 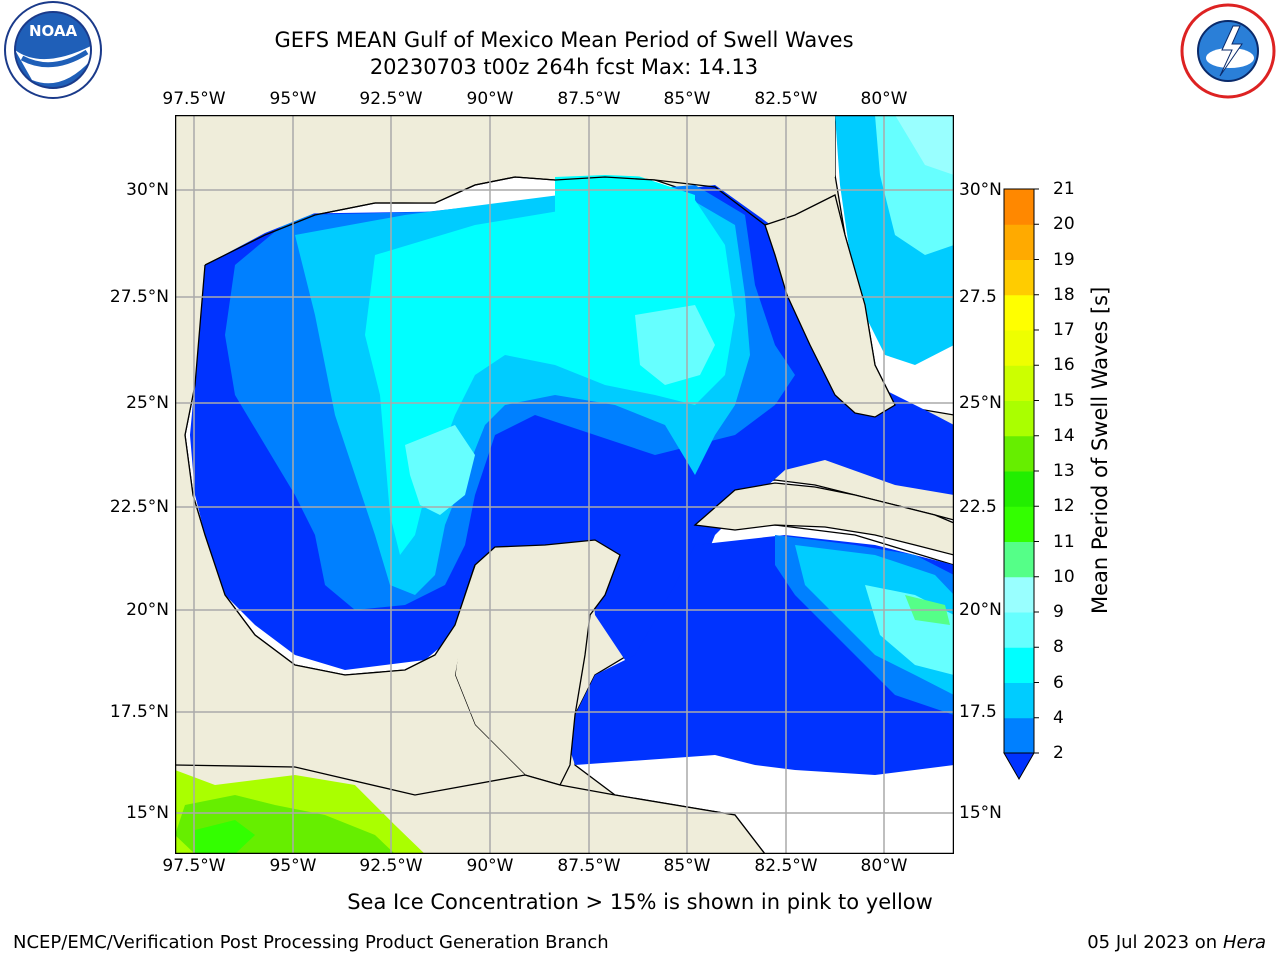 What do you see at coordinates (1064, 471) in the screenshot?
I see `colorbar-tick-label: 13` at bounding box center [1064, 471].